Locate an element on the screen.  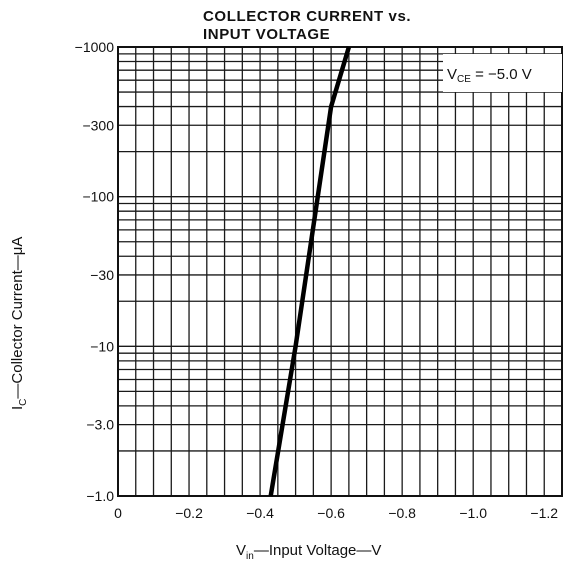
y-tick-label: −100 is located at coordinates (98, 197).